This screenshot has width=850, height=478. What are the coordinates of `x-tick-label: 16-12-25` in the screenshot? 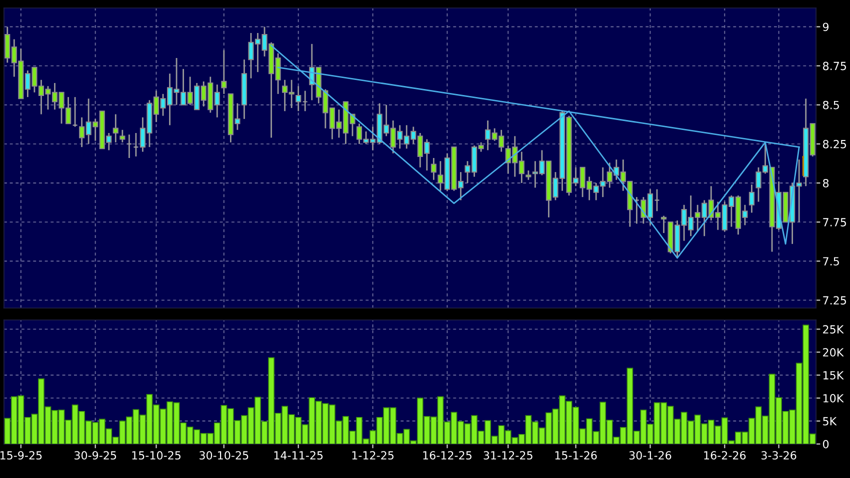 It's located at (447, 455).